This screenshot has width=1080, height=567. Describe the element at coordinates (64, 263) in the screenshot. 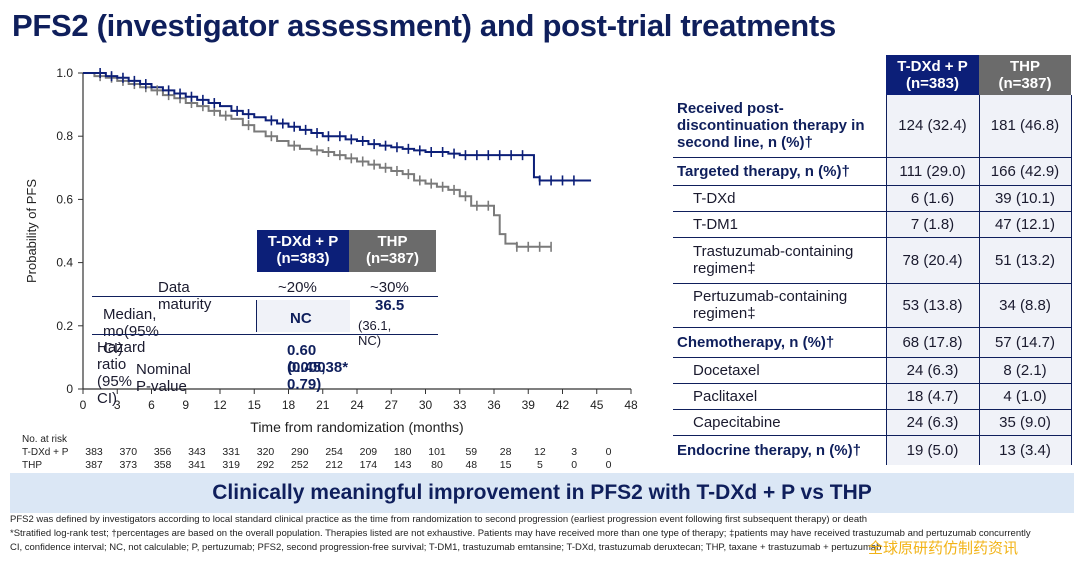

I see `y-tick-label: 0.4` at that location.